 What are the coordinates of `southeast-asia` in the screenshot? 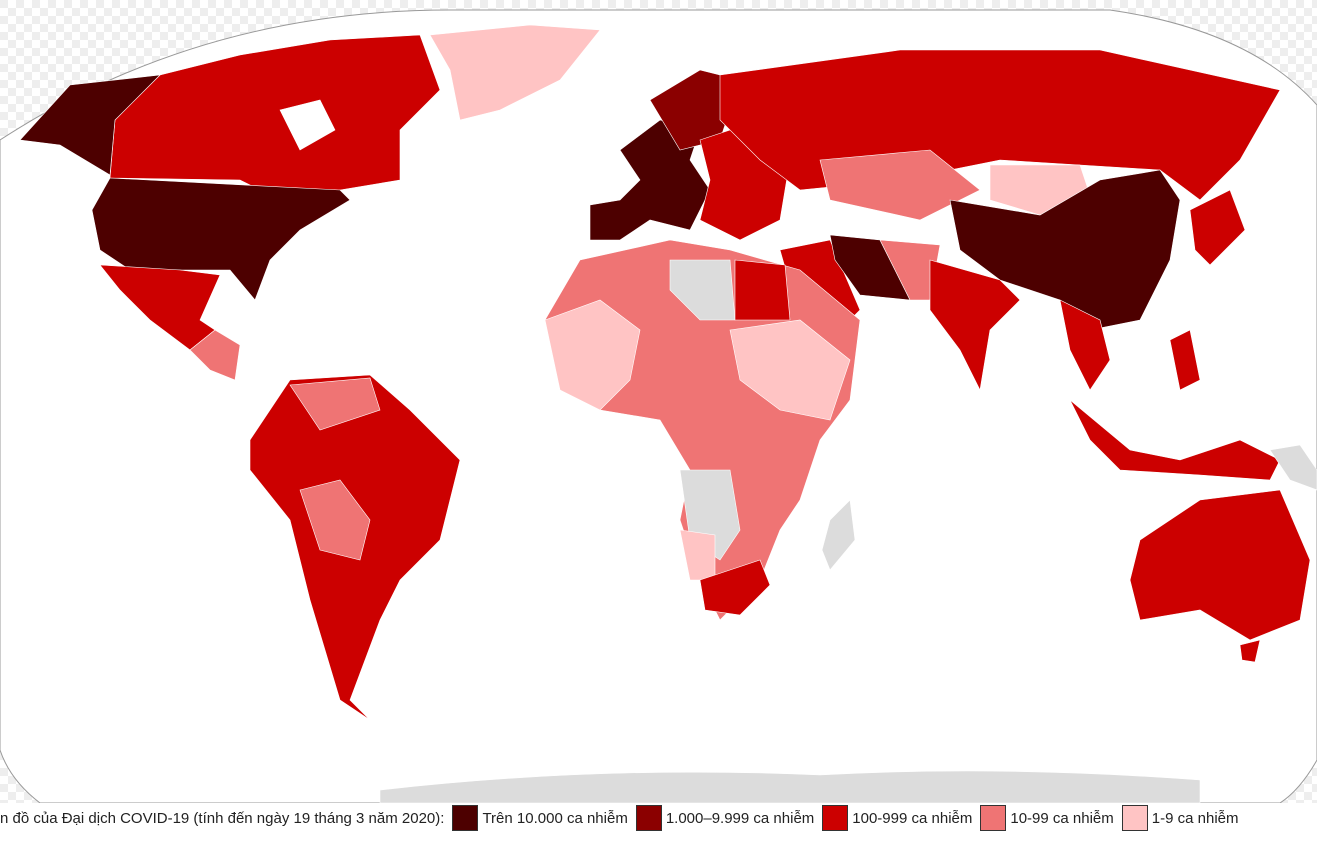 It's located at (1085, 345).